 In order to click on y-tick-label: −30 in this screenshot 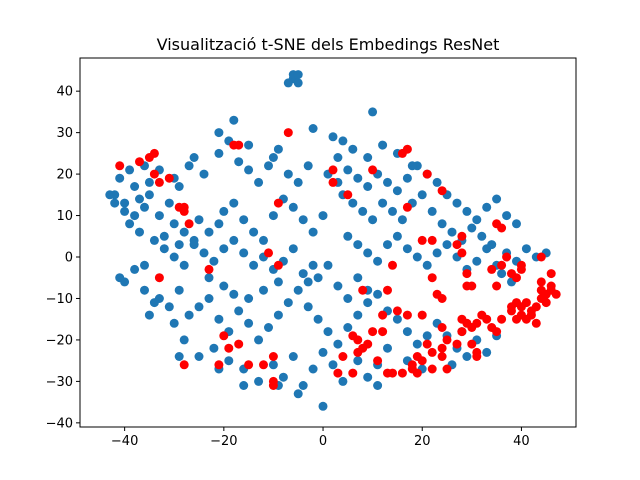, I will do `click(59, 382)`.